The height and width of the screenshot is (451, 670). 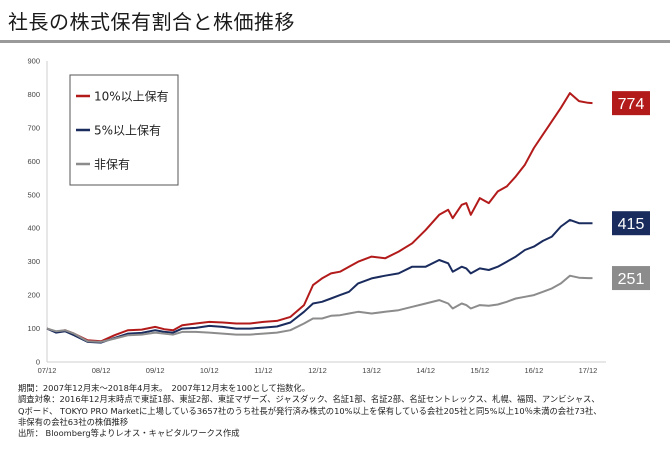 What do you see at coordinates (47, 370) in the screenshot?
I see `x-tick-label: 07/12` at bounding box center [47, 370].